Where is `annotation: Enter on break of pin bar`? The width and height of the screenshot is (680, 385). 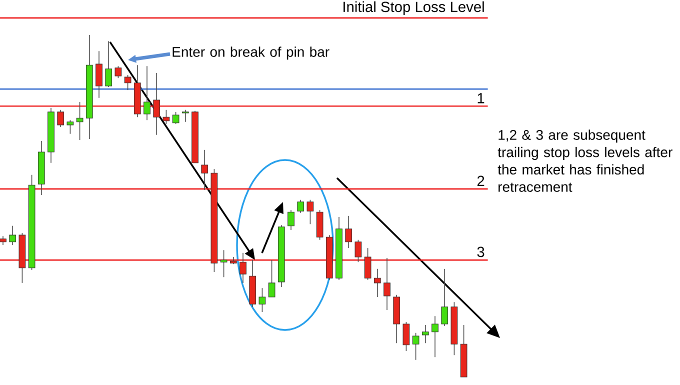
annotation: Enter on break of pin bar is located at coordinates (251, 53).